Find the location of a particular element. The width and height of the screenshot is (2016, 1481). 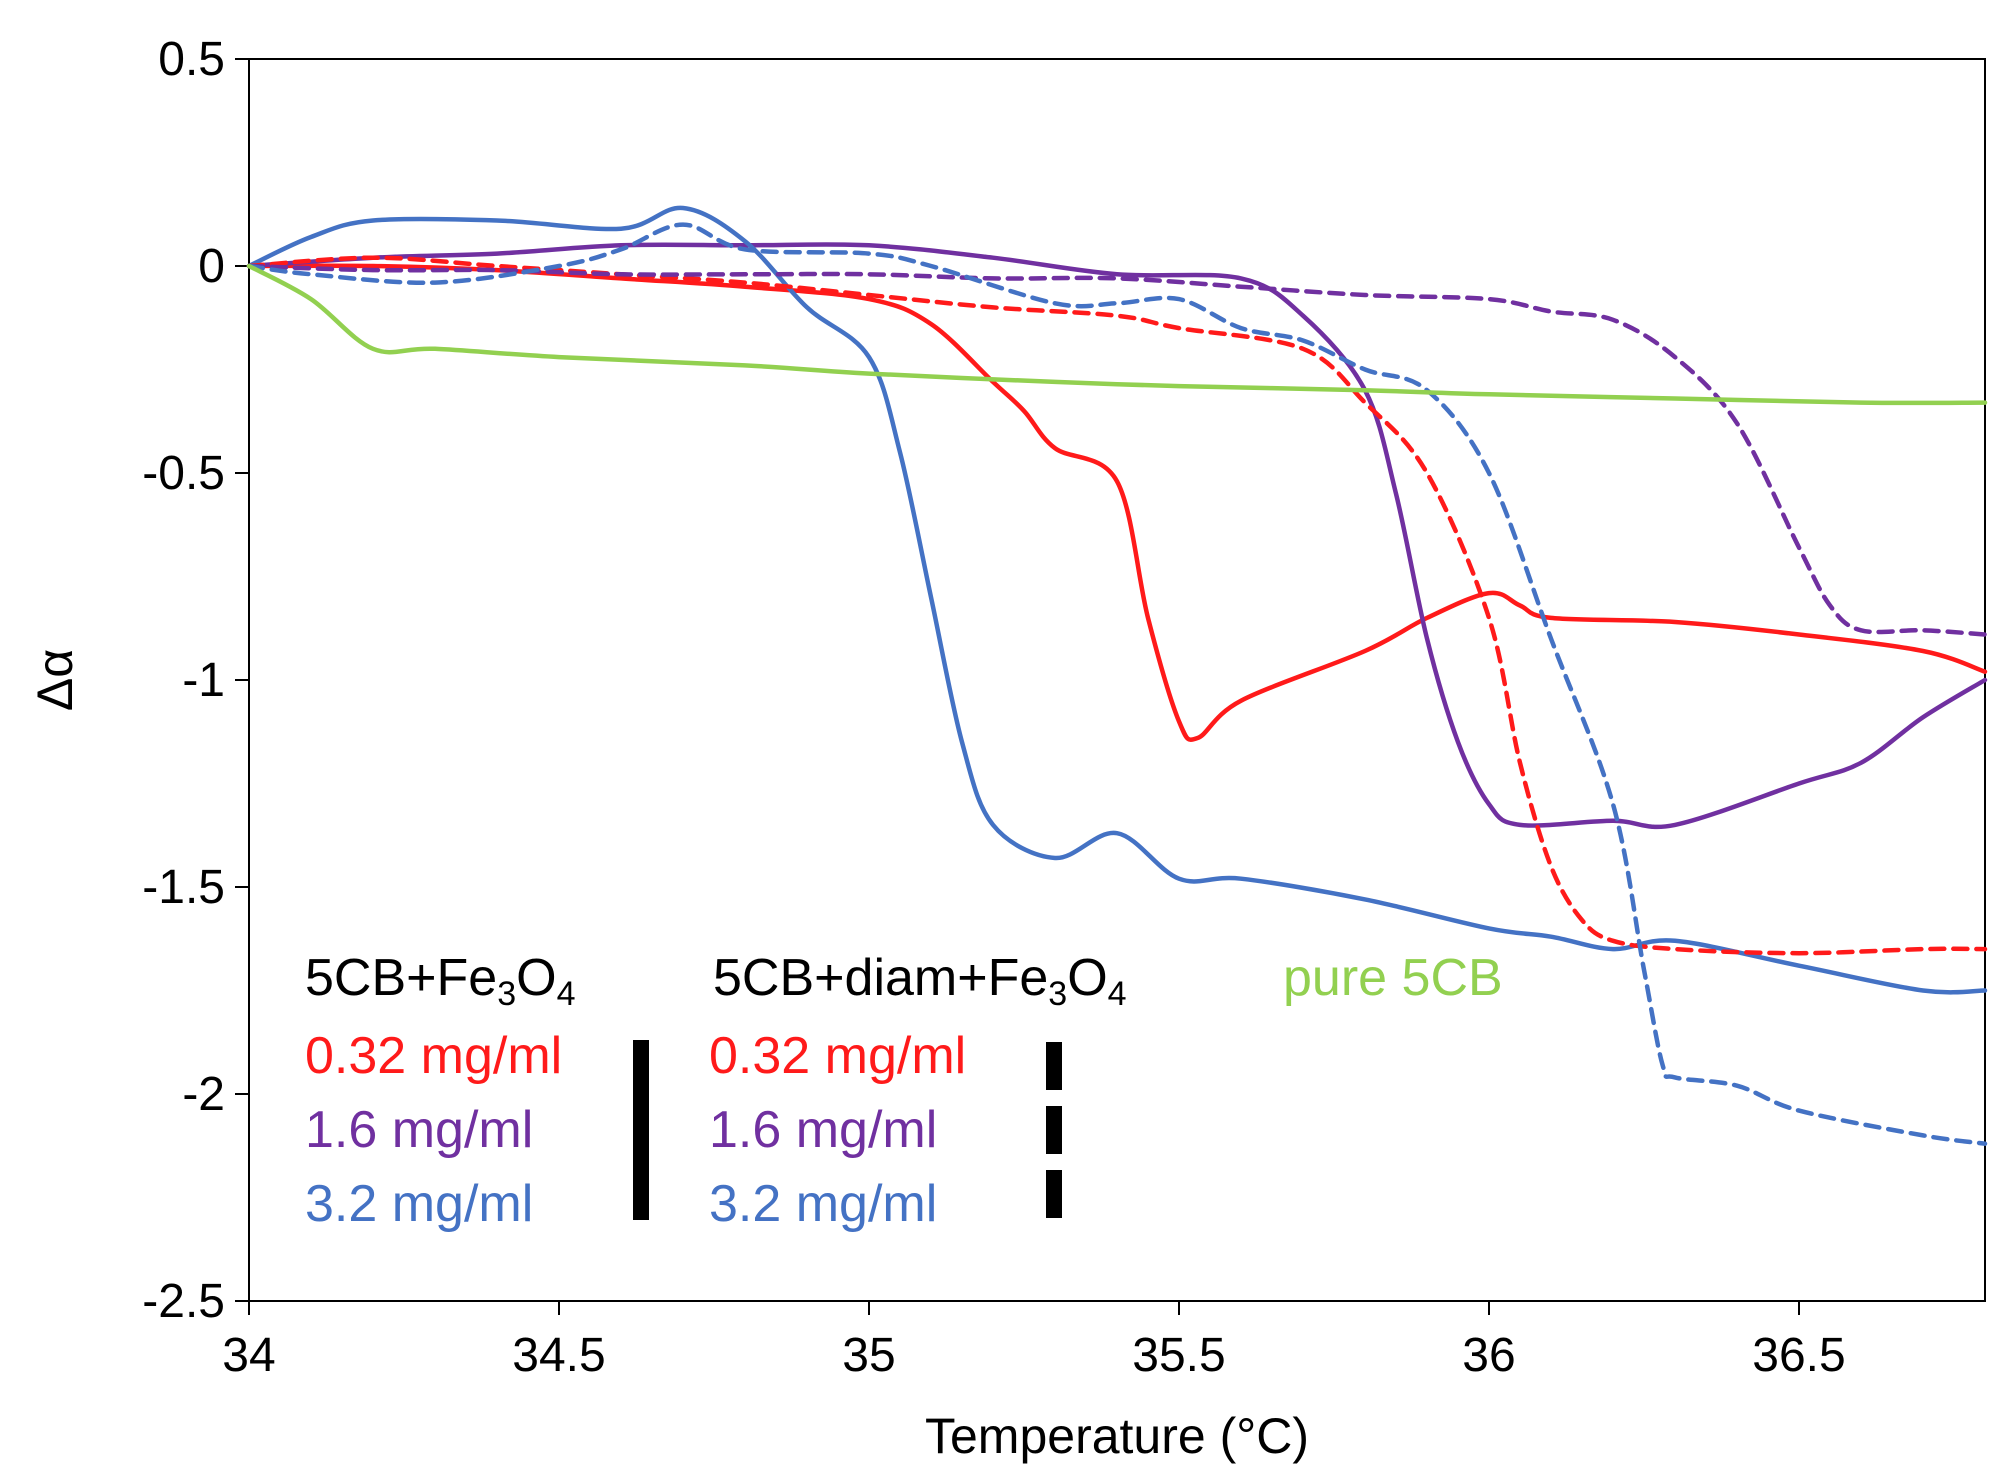

x-axis-label: Temperature (°C) is located at coordinates (1117, 1436).